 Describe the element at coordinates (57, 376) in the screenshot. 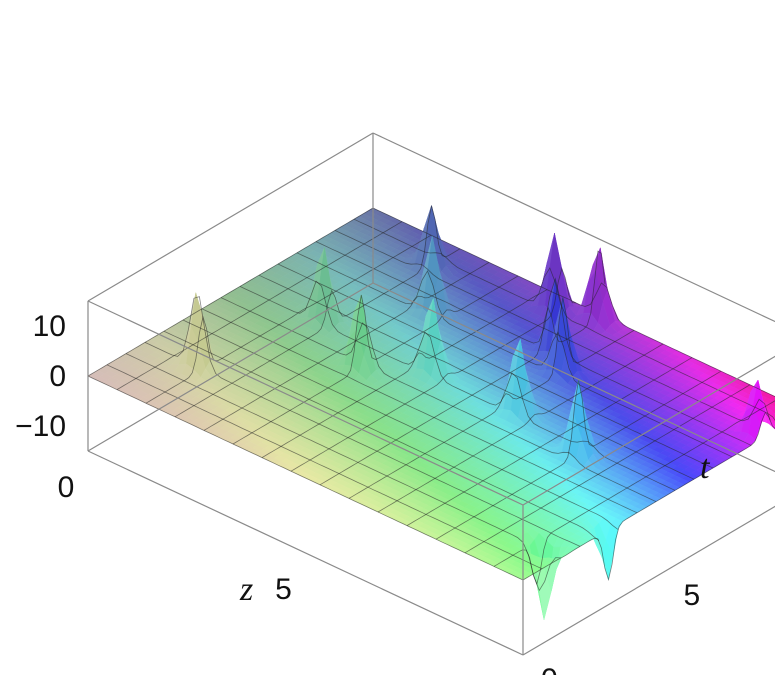

I see `z-tick-label: 0` at that location.